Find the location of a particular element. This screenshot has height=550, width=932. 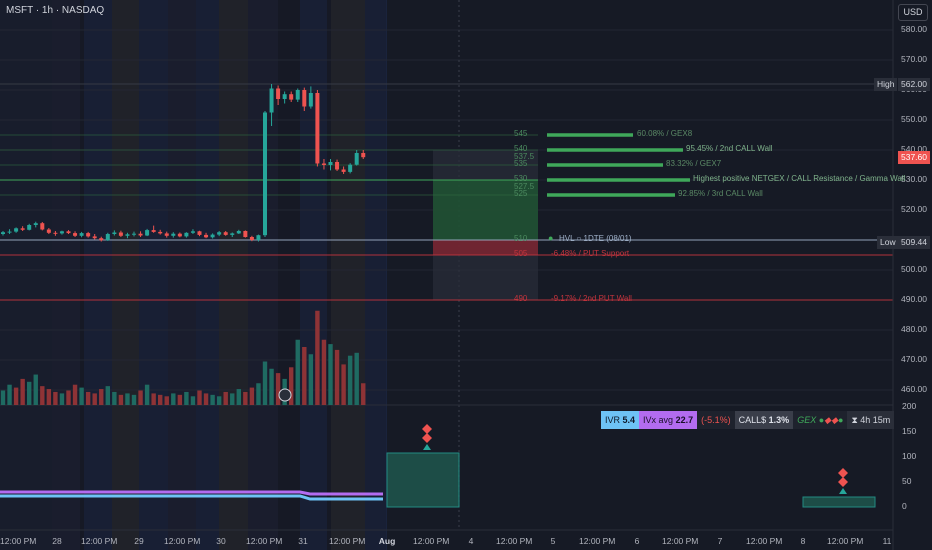

lower-tick-label: 200 is located at coordinates (909, 406).